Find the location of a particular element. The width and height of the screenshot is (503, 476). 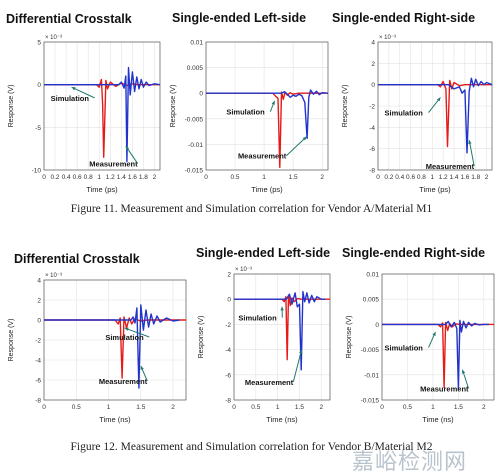

x-tick-label: 1.2 is located at coordinates (110, 177).